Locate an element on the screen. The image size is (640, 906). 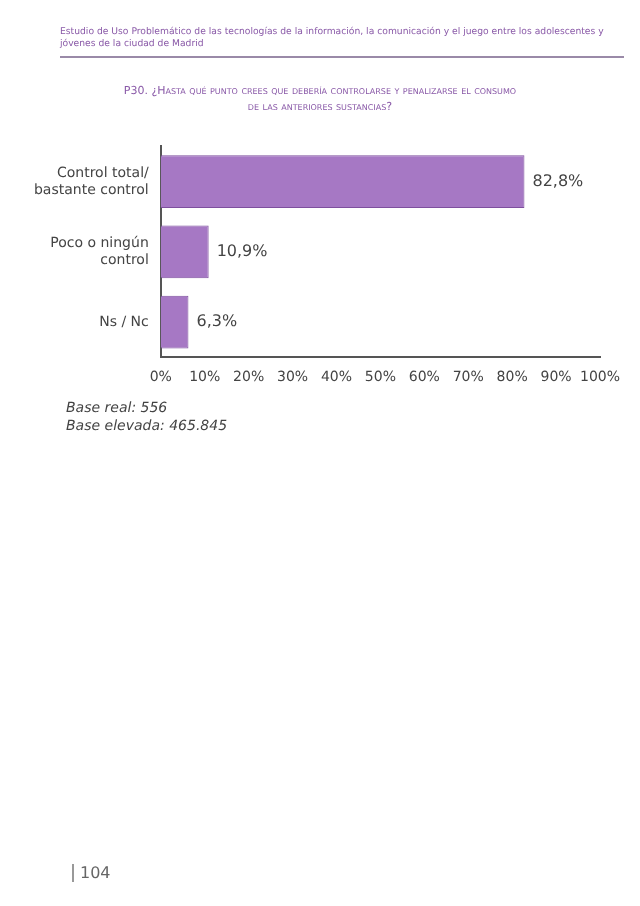
data-label: 82,8% is located at coordinates (558, 180).